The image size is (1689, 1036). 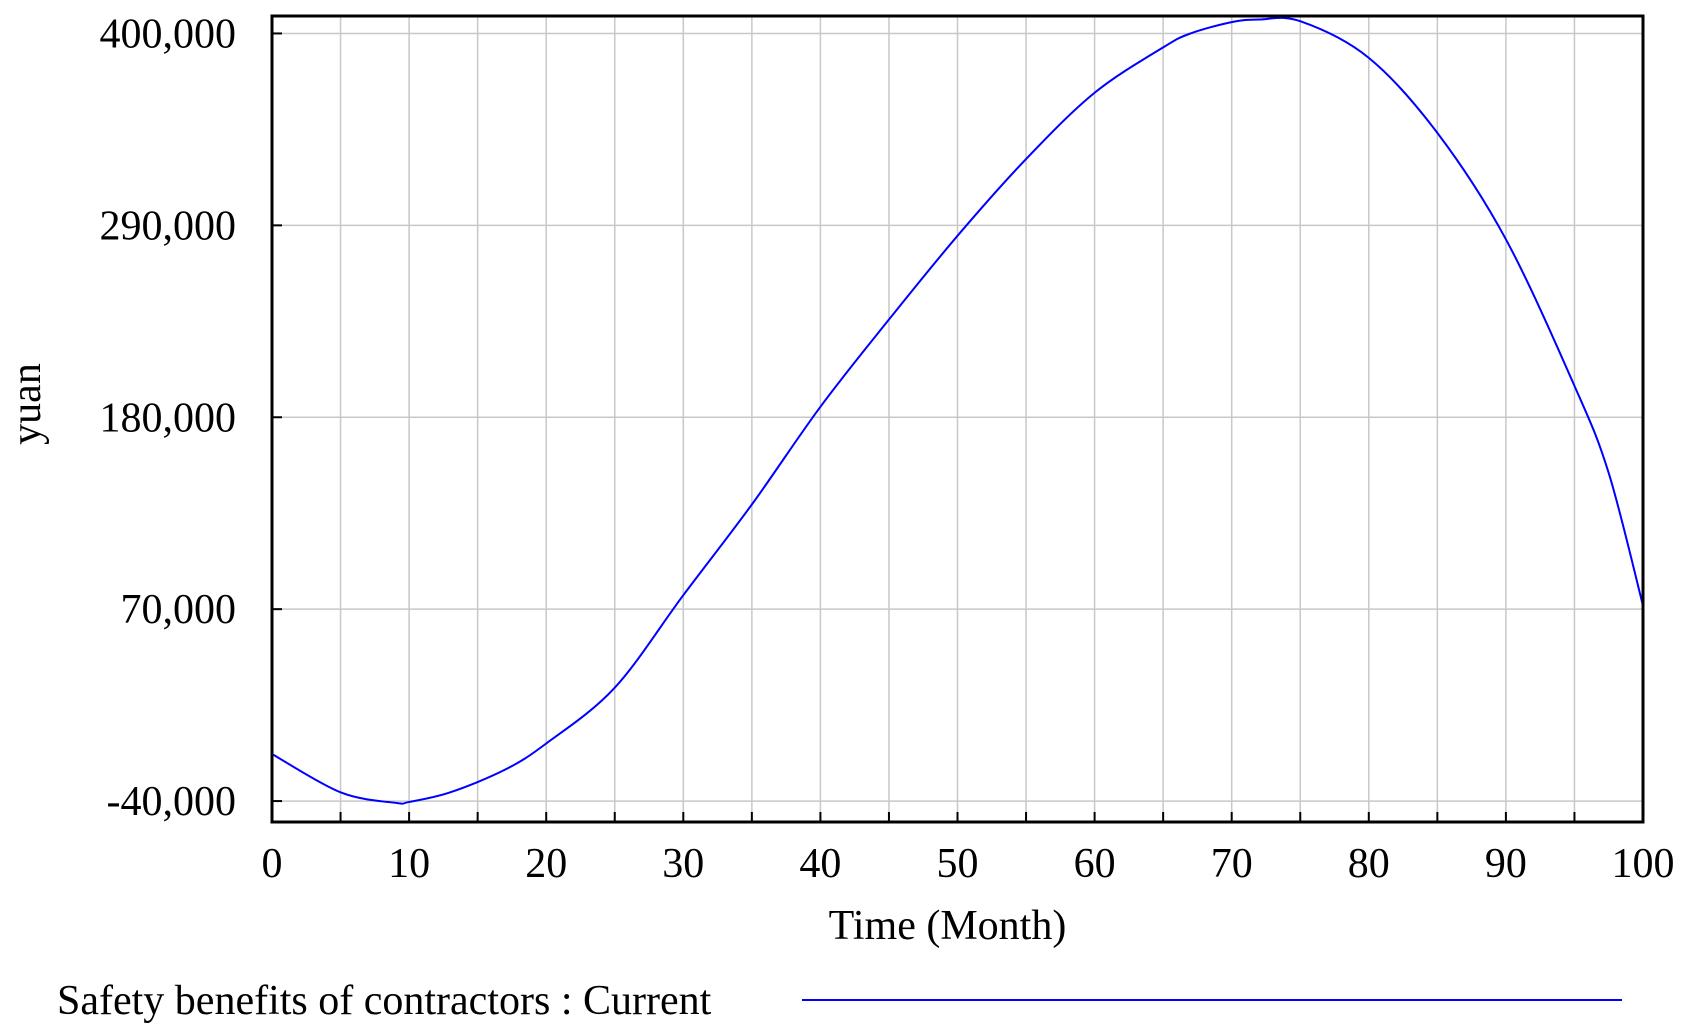 What do you see at coordinates (839, 1001) in the screenshot?
I see `legend: Safety benefits of contractors : Current` at bounding box center [839, 1001].